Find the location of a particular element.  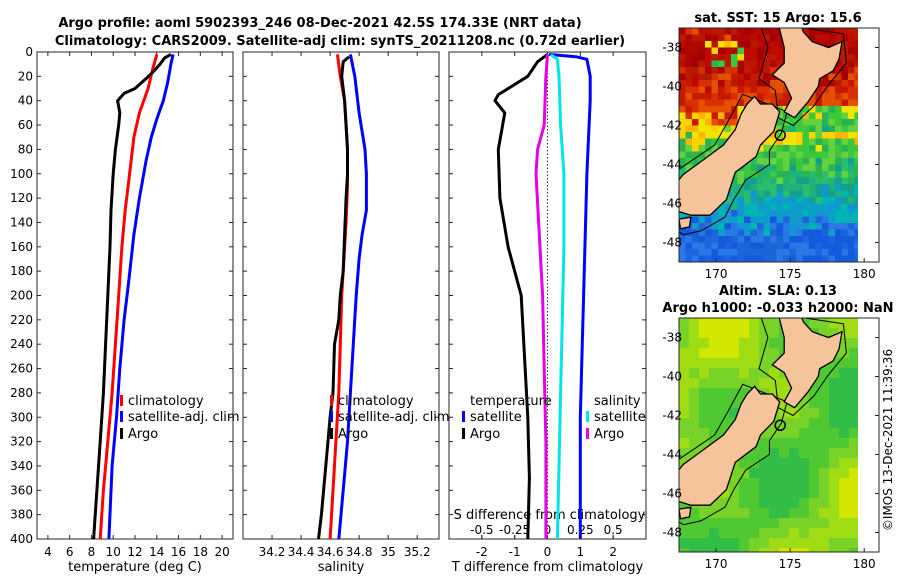

map-y-tick-label: -48 is located at coordinates (672, 243).